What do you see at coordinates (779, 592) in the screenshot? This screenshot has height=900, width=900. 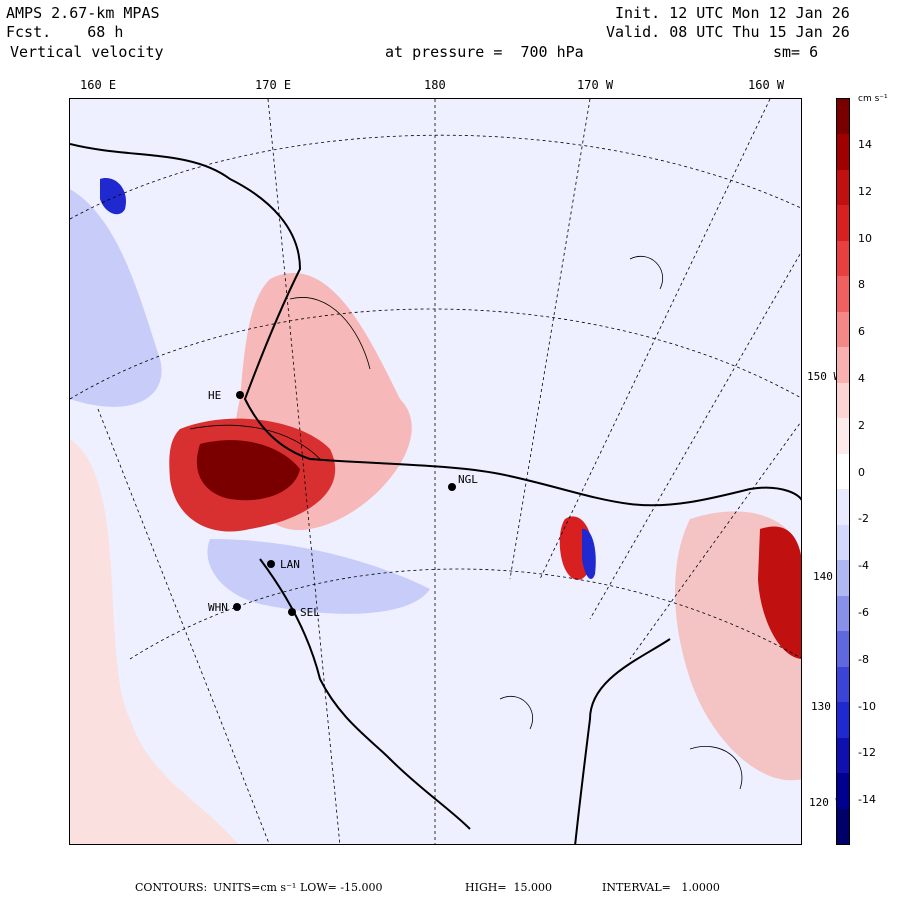 I see `positive-core-right` at bounding box center [779, 592].